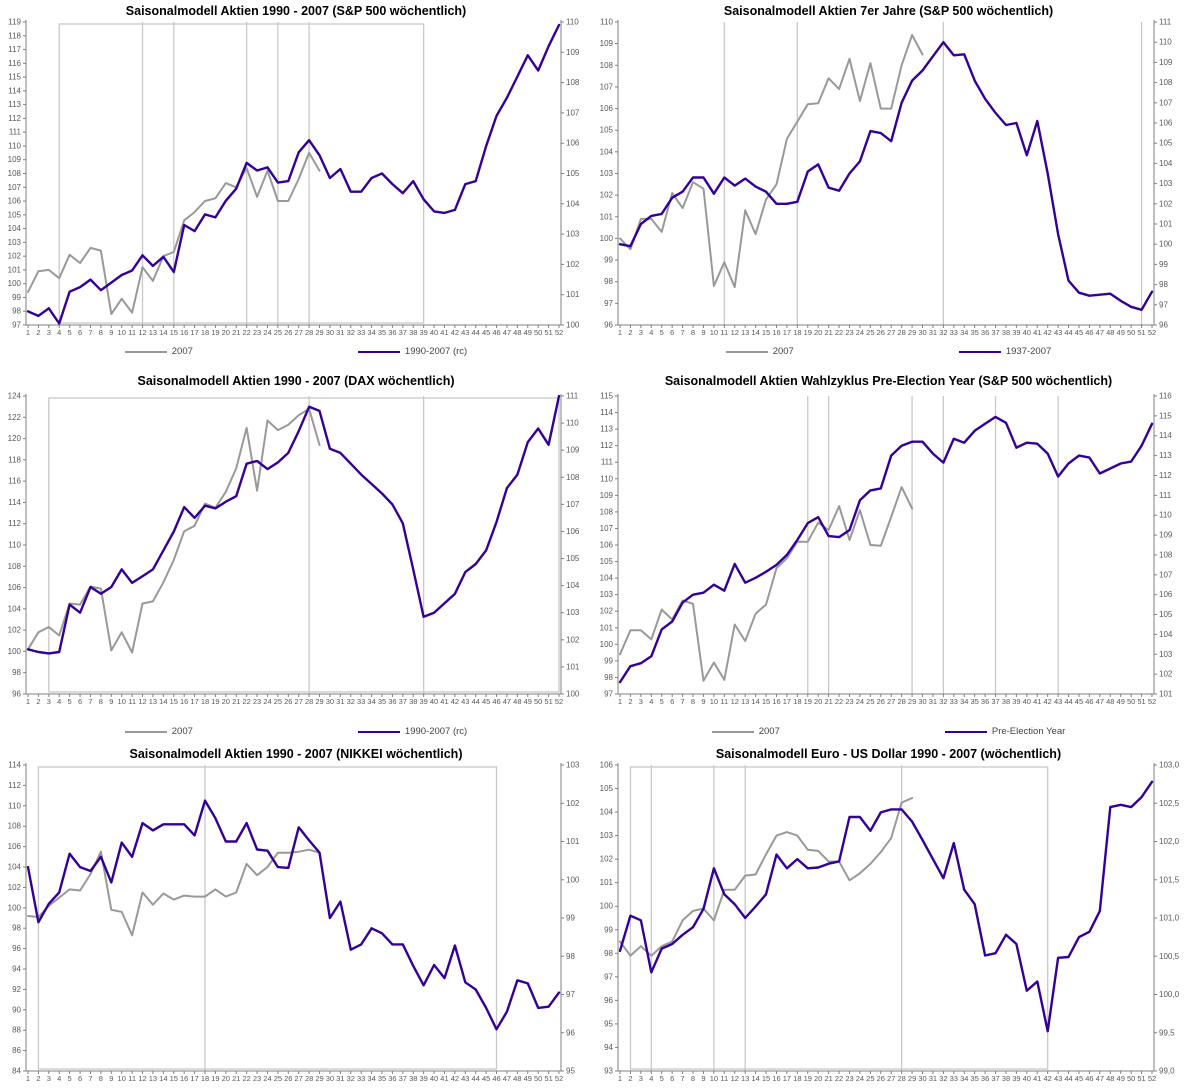 The image size is (1185, 1088). Describe the element at coordinates (14, 523) in the screenshot. I see `svg-text: 112` at that location.